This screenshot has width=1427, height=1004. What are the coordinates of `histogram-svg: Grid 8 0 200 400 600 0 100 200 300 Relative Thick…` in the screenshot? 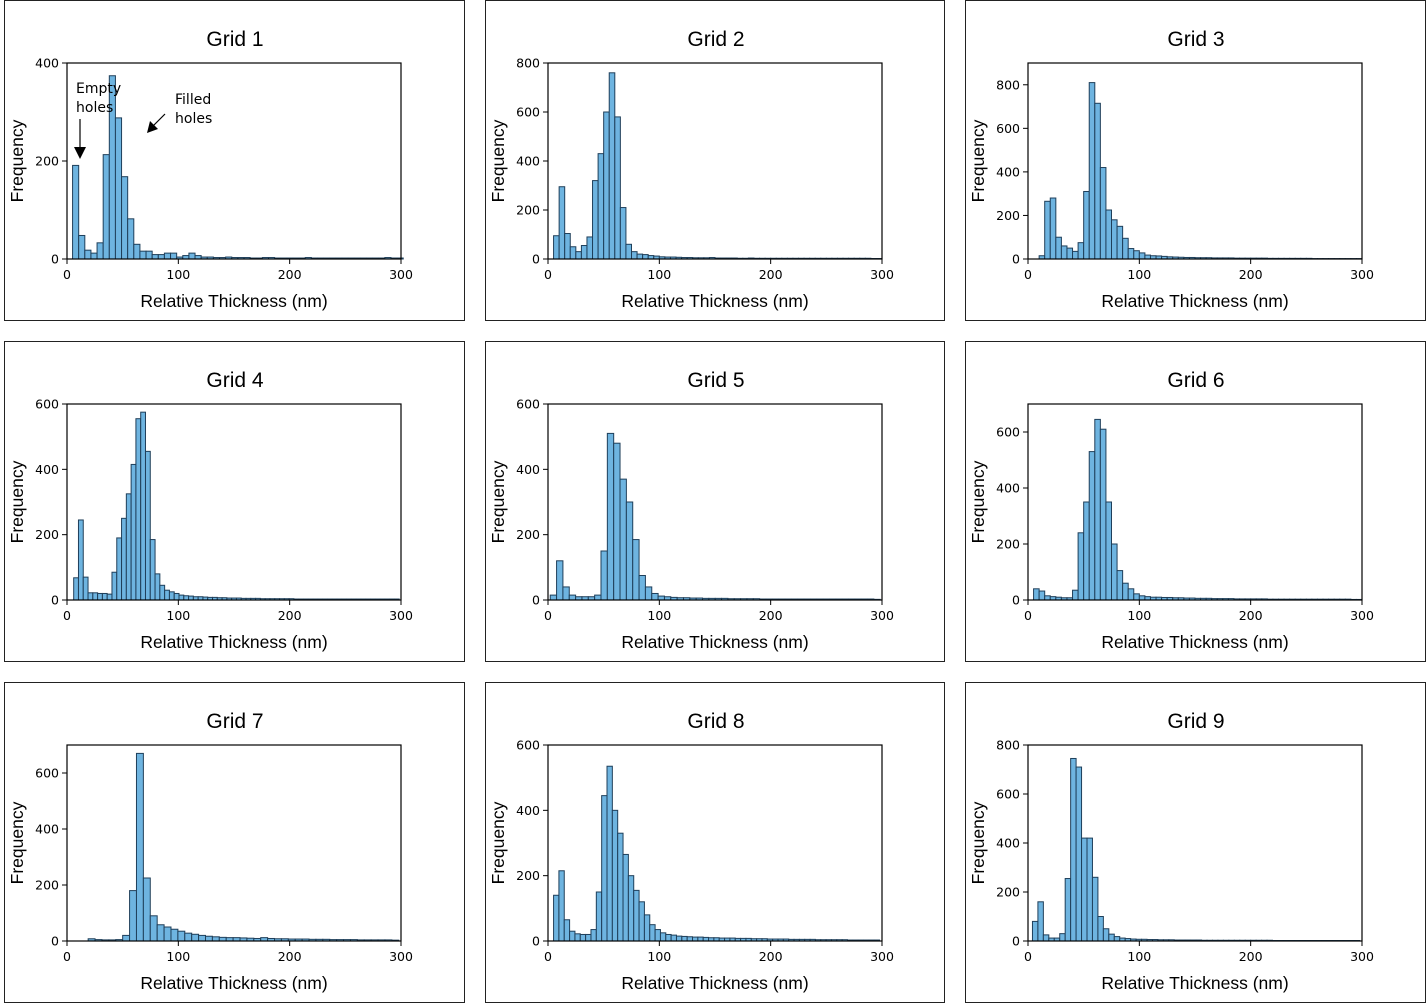 It's located at (691, 851).